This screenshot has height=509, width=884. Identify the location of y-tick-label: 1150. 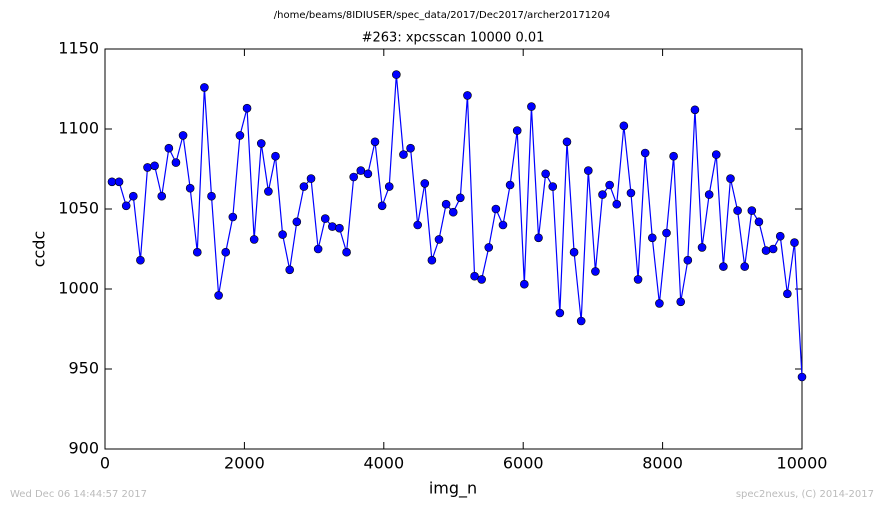
(78, 48).